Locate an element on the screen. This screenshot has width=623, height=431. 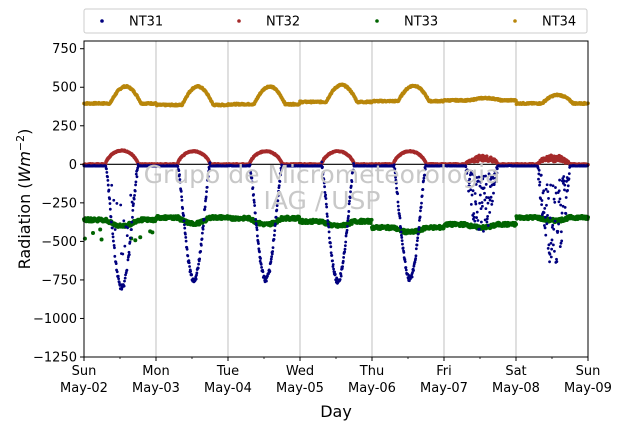
legend-label-NT33: NT33 is located at coordinates (421, 22).